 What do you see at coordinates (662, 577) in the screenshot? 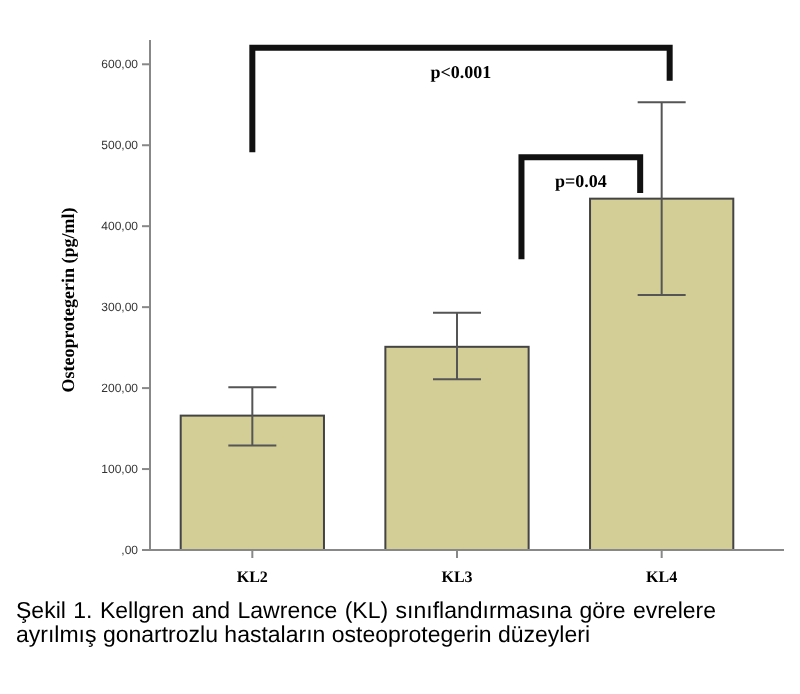
I see `x-tick-label: KL4` at bounding box center [662, 577].